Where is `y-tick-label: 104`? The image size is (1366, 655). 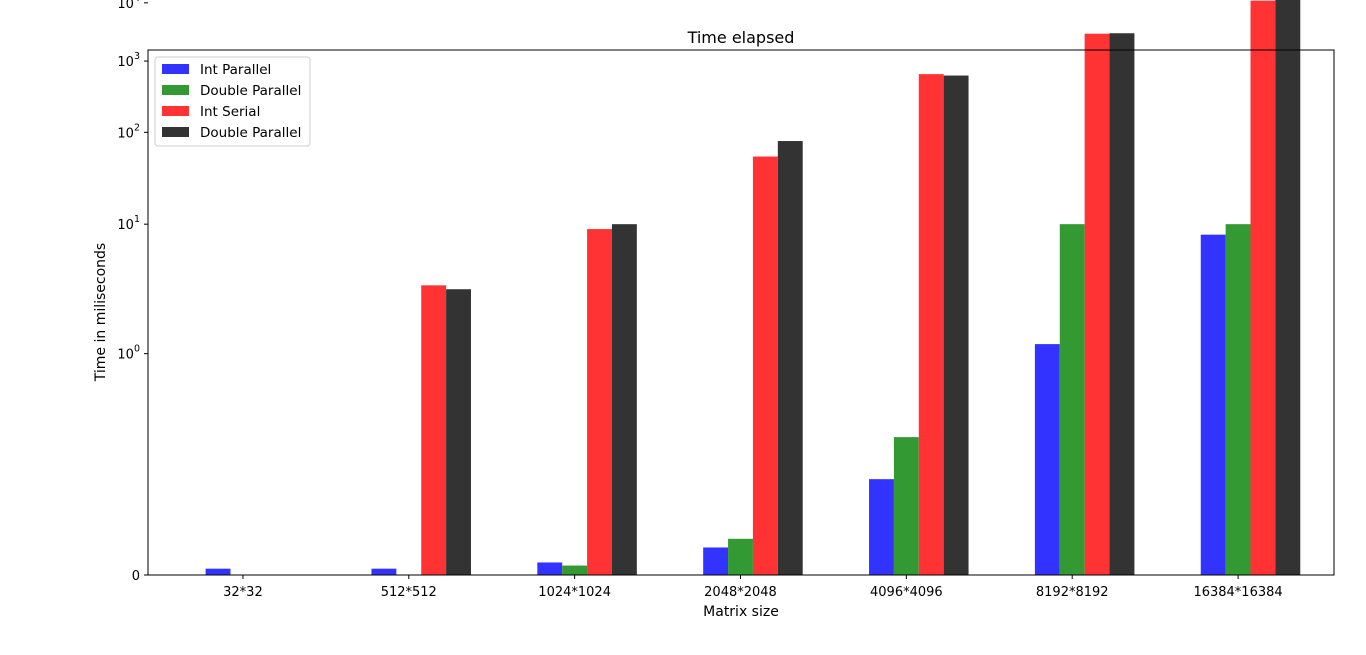 y-tick-label: 104 is located at coordinates (128, 6).